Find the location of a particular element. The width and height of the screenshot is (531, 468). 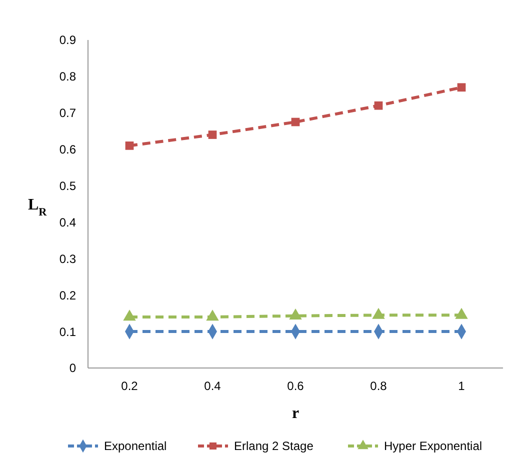

y-tick-label: 0.1 is located at coordinates (67, 331).